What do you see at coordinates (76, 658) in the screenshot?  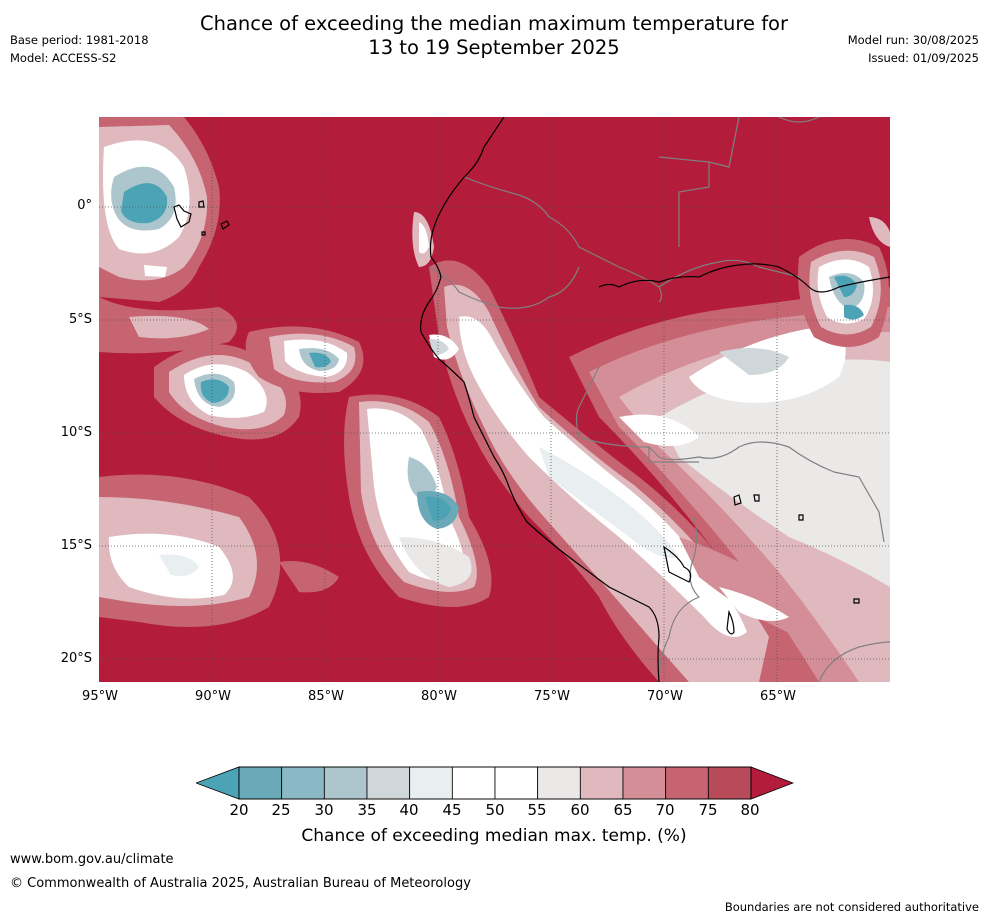 I see `lat-label: 20°S` at bounding box center [76, 658].